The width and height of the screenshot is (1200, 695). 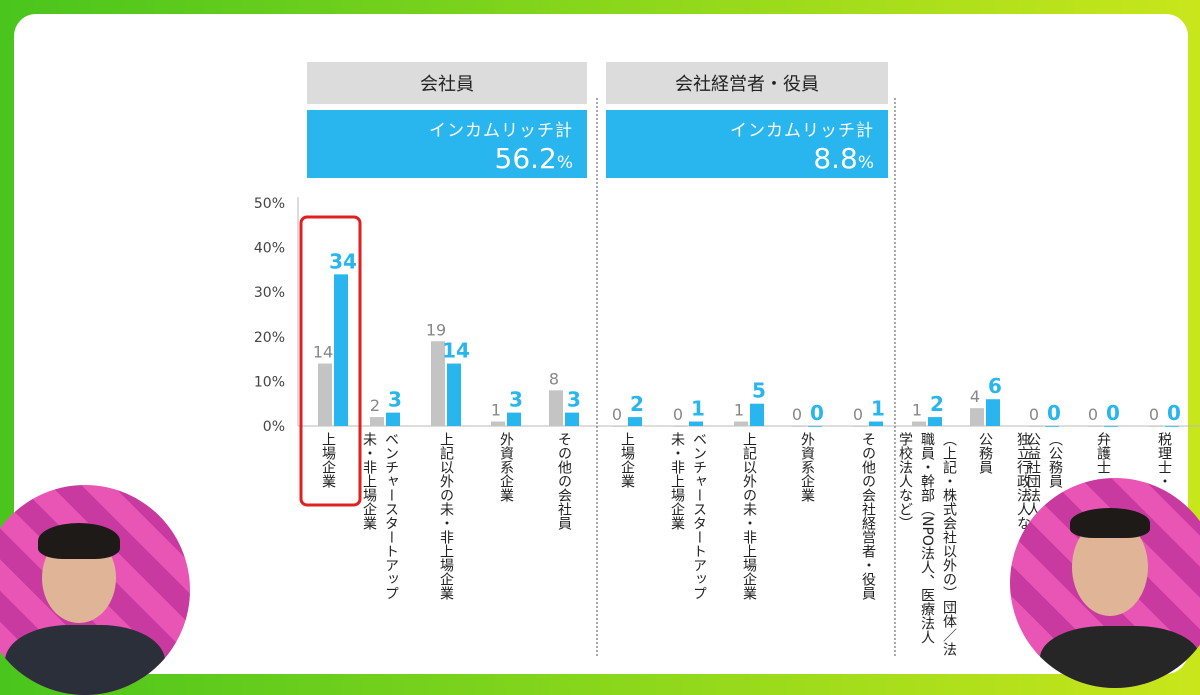 What do you see at coordinates (905, 481) in the screenshot?
I see `category-label: 学校法人など）` at bounding box center [905, 481].